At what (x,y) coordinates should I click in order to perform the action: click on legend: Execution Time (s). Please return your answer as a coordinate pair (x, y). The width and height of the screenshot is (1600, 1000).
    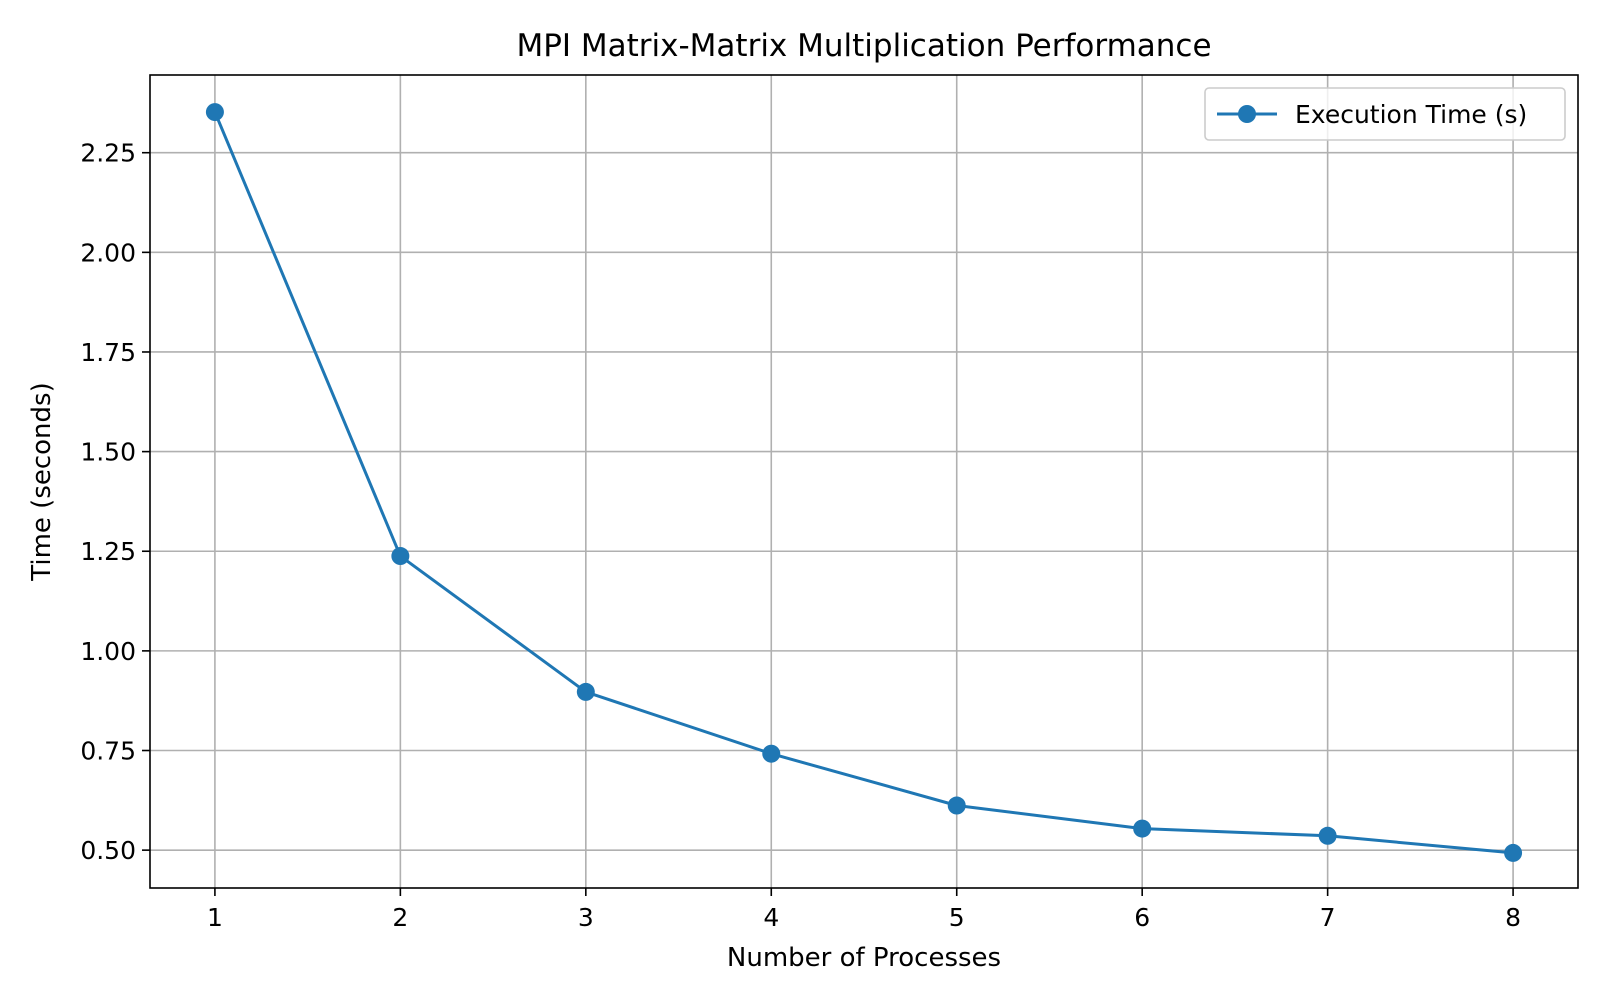
    Looking at the image, I should click on (1385, 114).